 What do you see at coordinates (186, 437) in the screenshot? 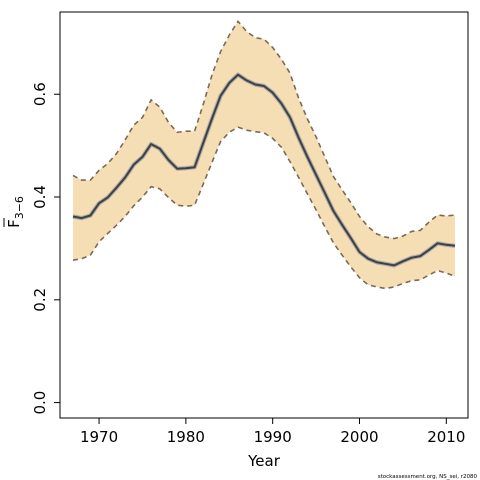
I see `x-tick-label: 1980` at bounding box center [186, 437].